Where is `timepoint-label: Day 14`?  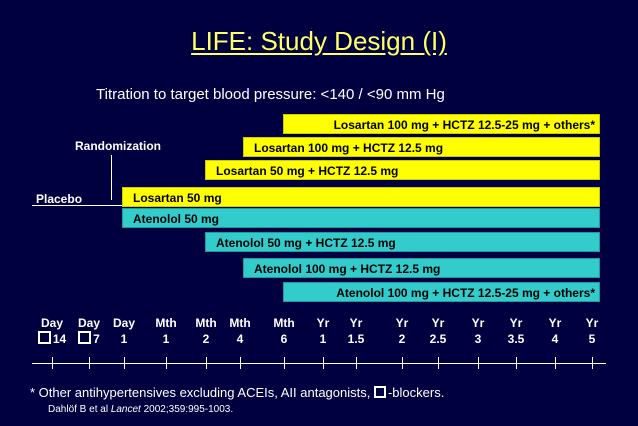 timepoint-label: Day 14 is located at coordinates (52, 331).